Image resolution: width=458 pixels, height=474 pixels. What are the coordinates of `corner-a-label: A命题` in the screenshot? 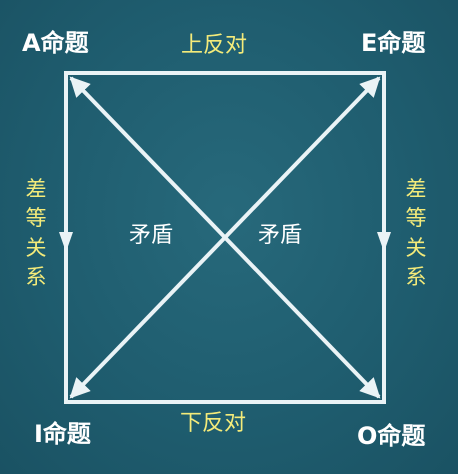 It's located at (55, 43).